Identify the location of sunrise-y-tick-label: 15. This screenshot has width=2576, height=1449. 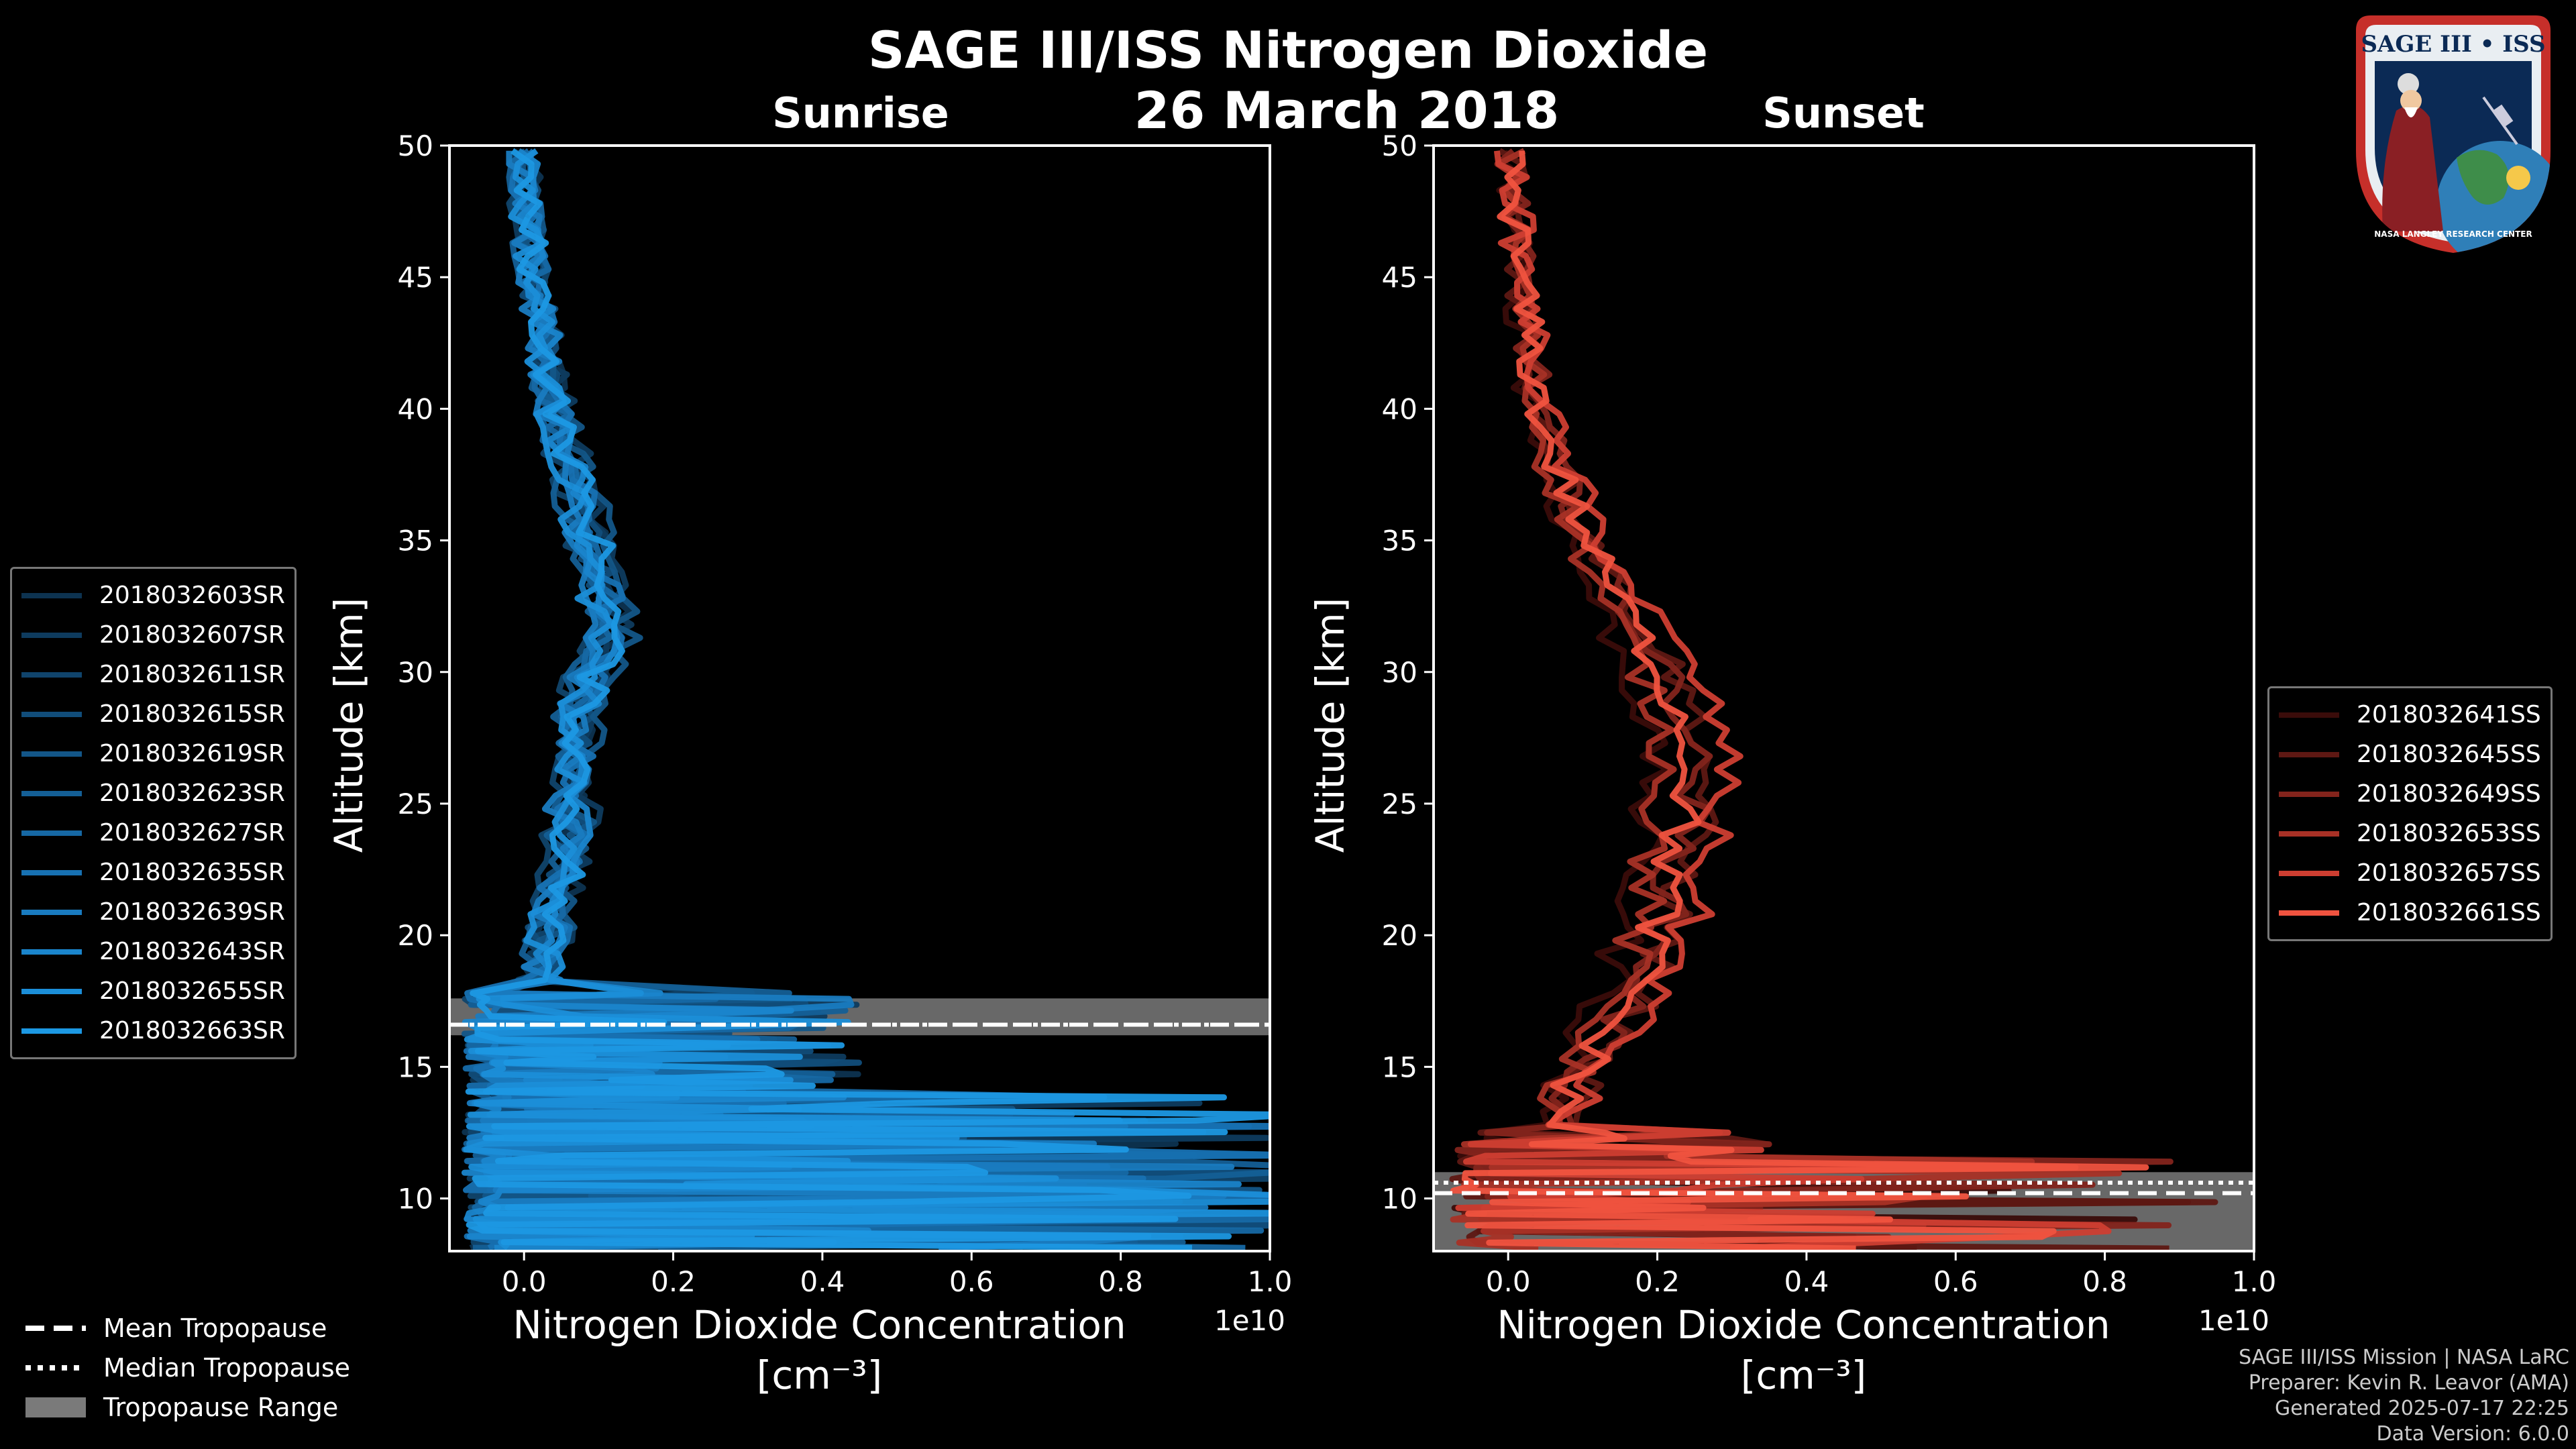
(415, 1067).